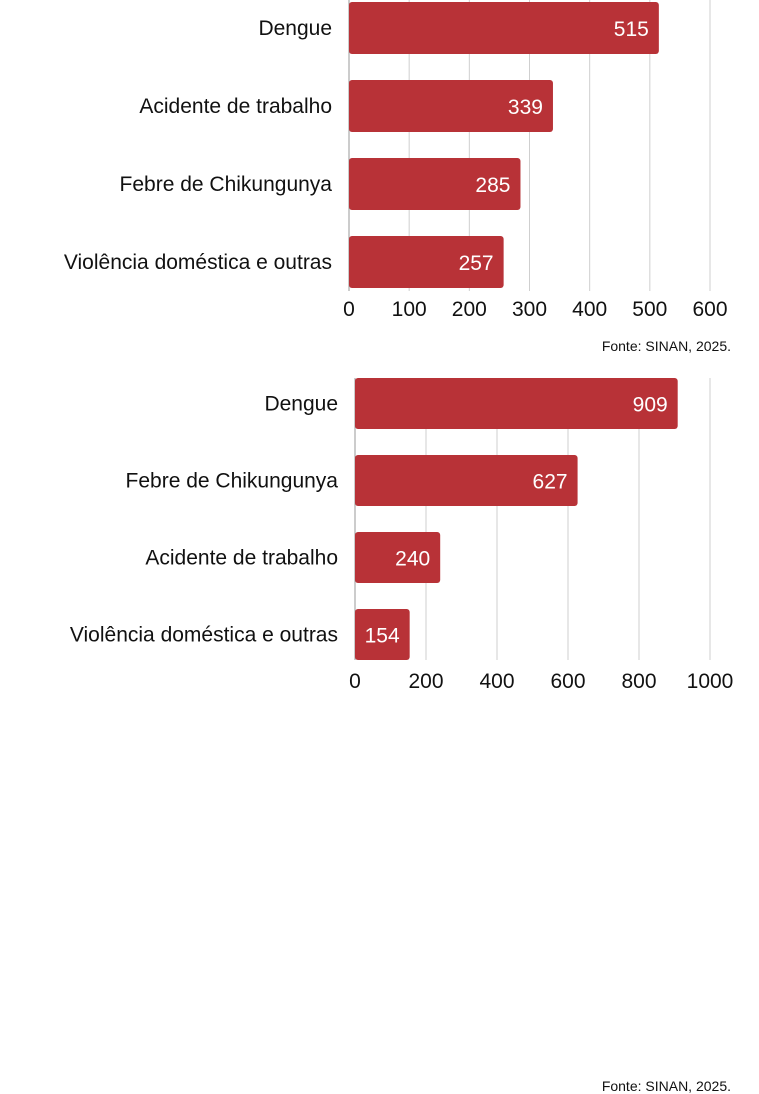  I want to click on x-tick-label: 500, so click(649, 309).